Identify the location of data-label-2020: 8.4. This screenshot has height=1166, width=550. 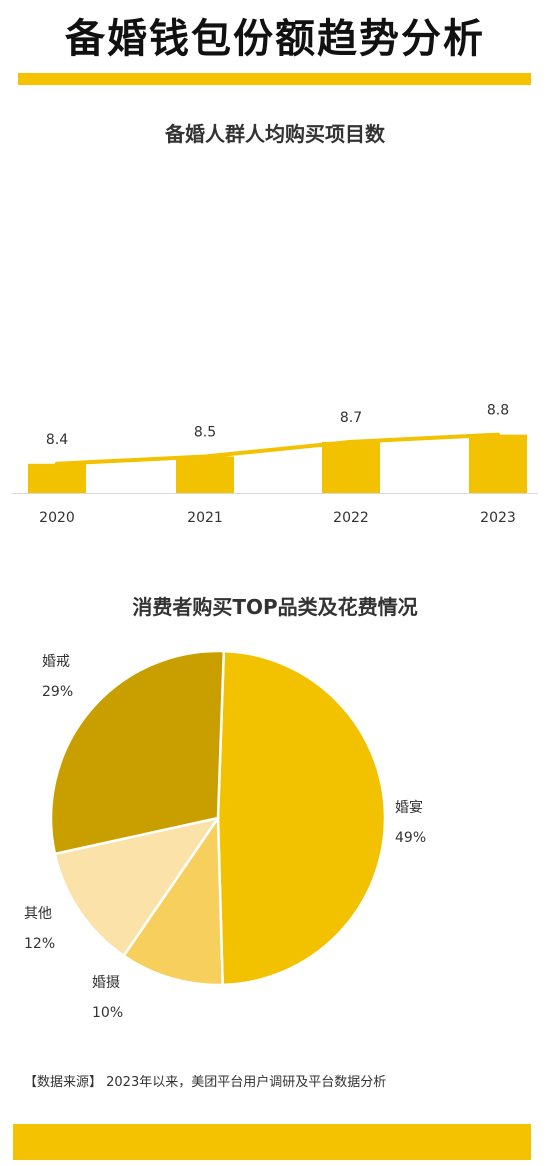
(57, 440).